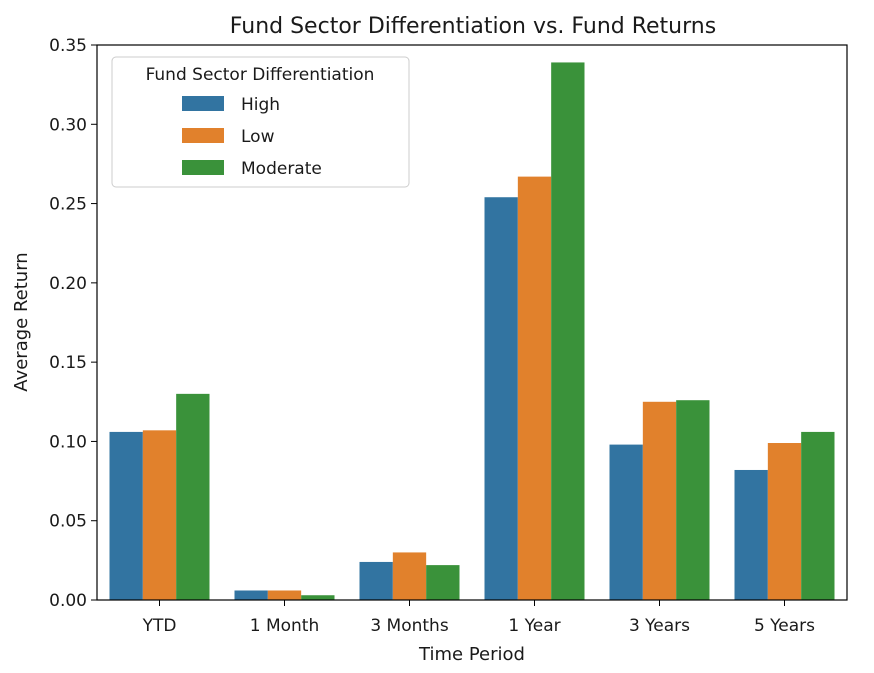 Image resolution: width=874 pixels, height=673 pixels. What do you see at coordinates (21, 321) in the screenshot?
I see `y-axis-label: Average Return` at bounding box center [21, 321].